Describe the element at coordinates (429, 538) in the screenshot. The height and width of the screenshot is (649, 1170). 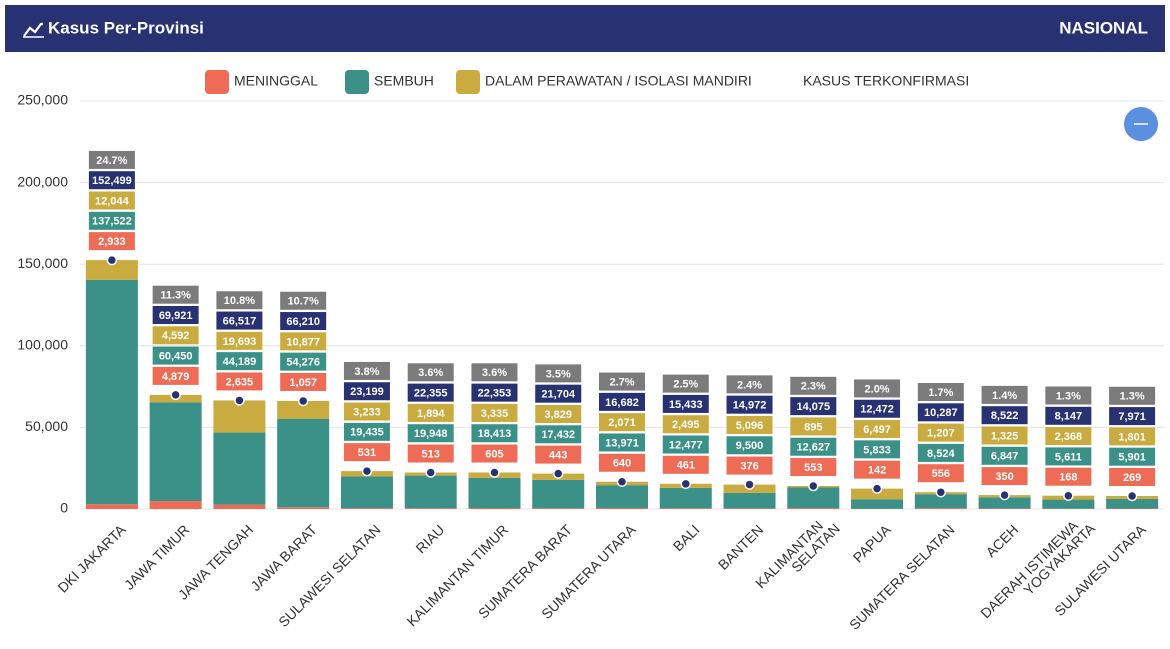
I see `x-tick-label: RIAU` at that location.